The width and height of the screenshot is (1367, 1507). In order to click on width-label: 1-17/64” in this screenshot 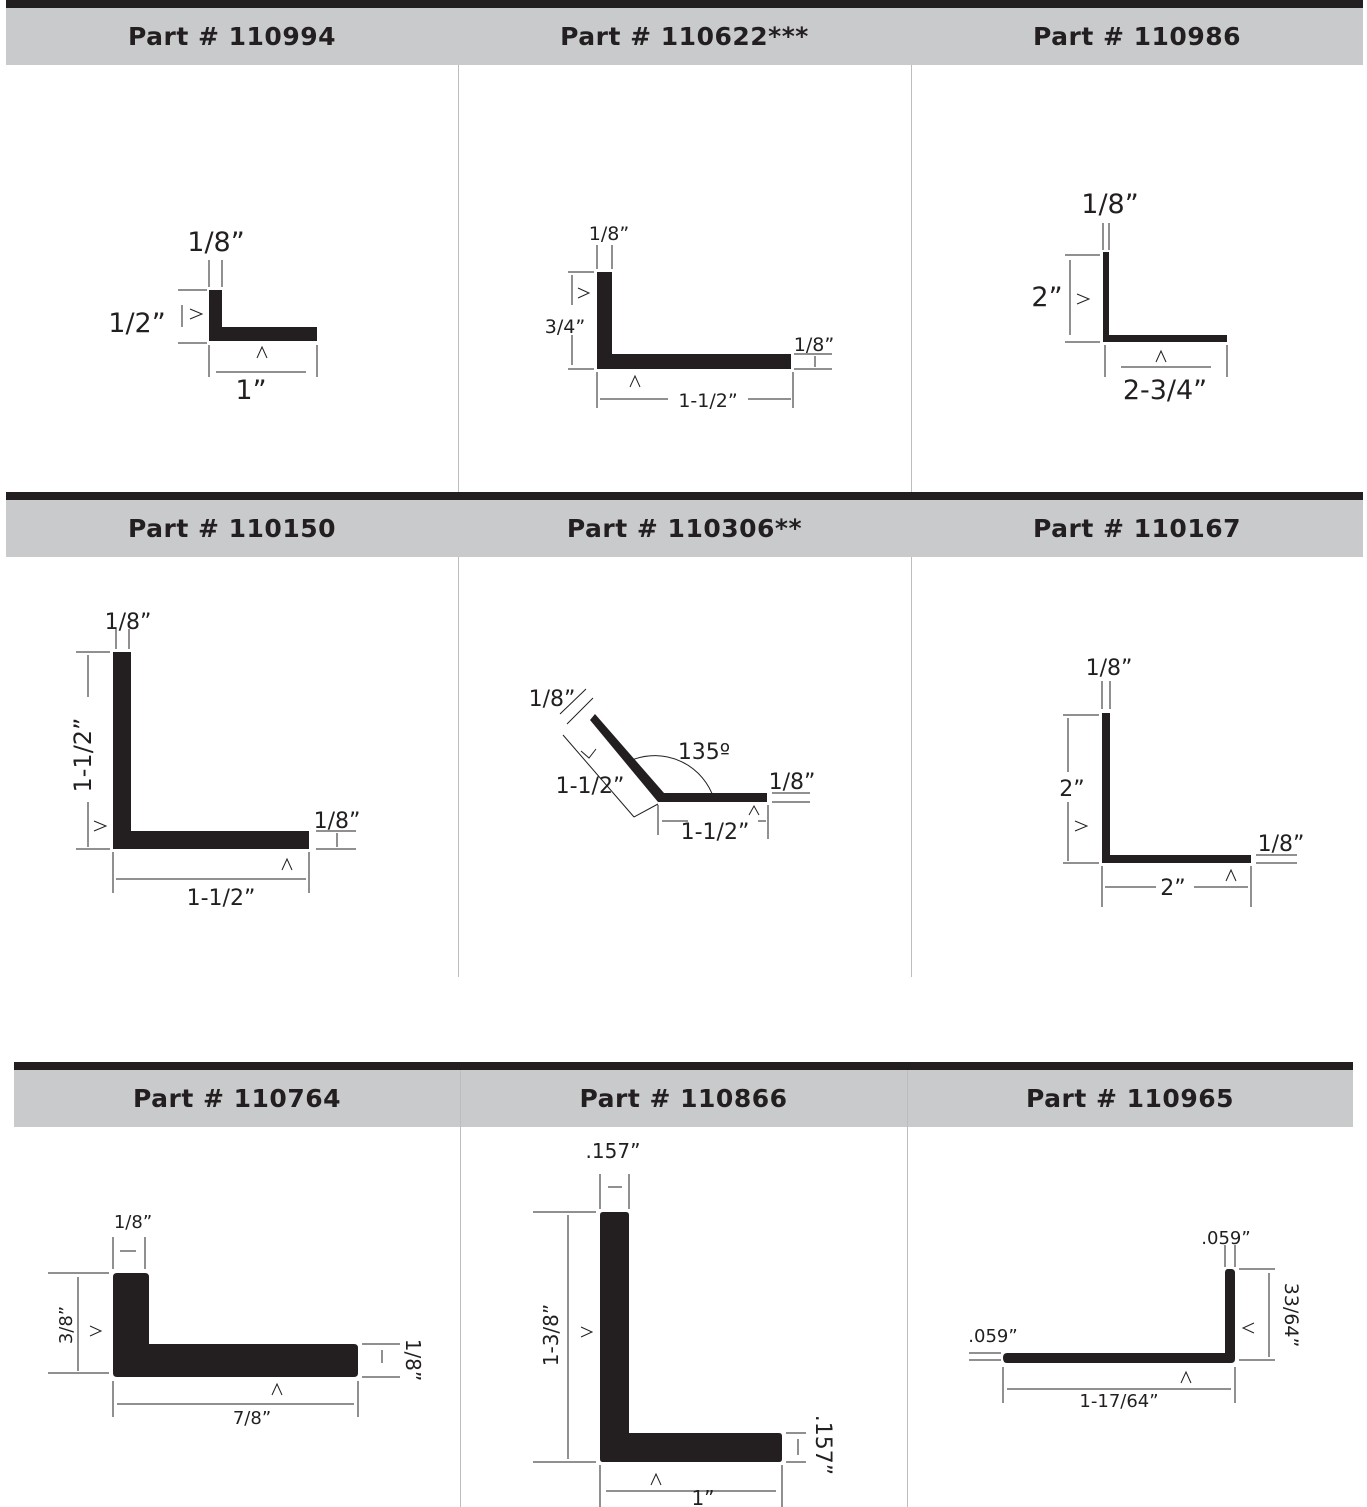, I will do `click(1118, 1401)`.